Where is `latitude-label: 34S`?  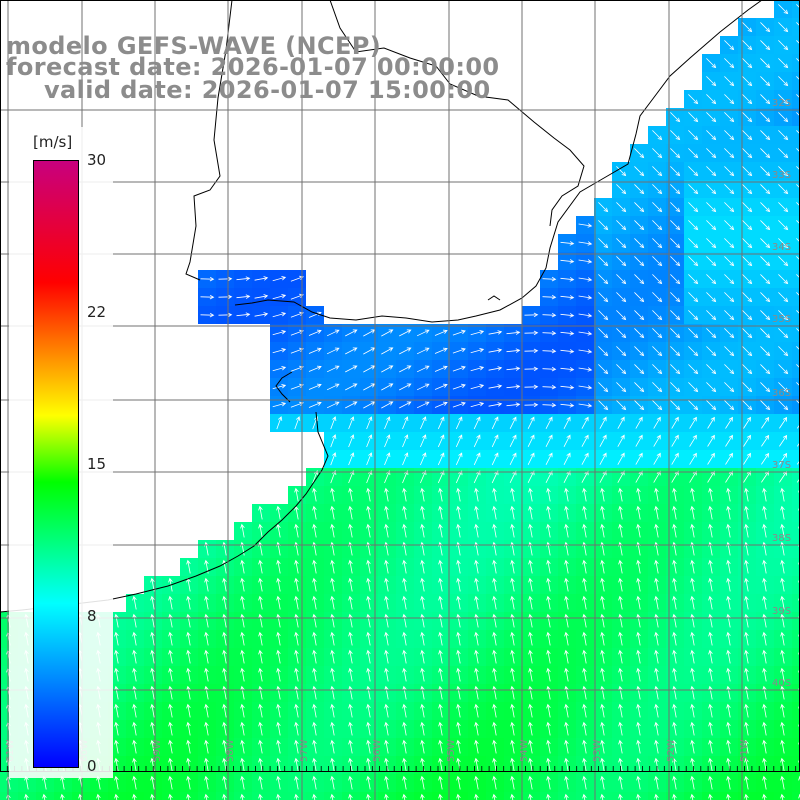
latitude-label: 34S is located at coordinates (781, 247).